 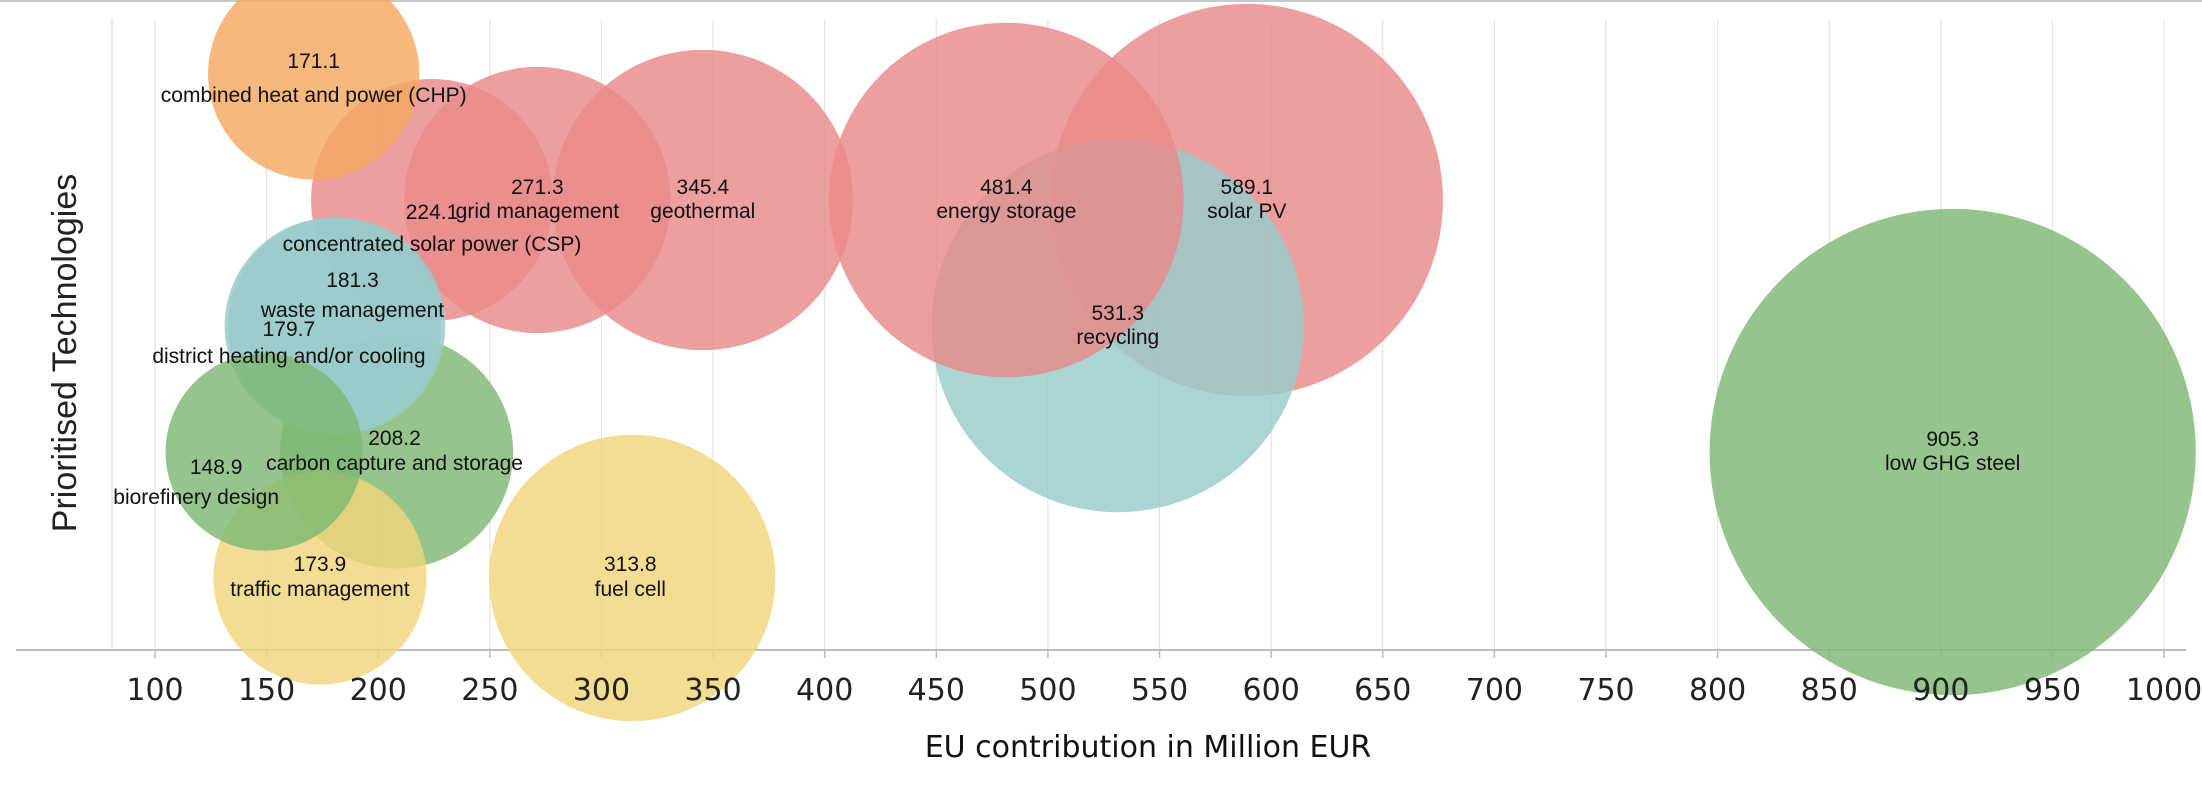 What do you see at coordinates (432, 244) in the screenshot?
I see `bubble-name-label: concentrated solar power (CSP)` at bounding box center [432, 244].